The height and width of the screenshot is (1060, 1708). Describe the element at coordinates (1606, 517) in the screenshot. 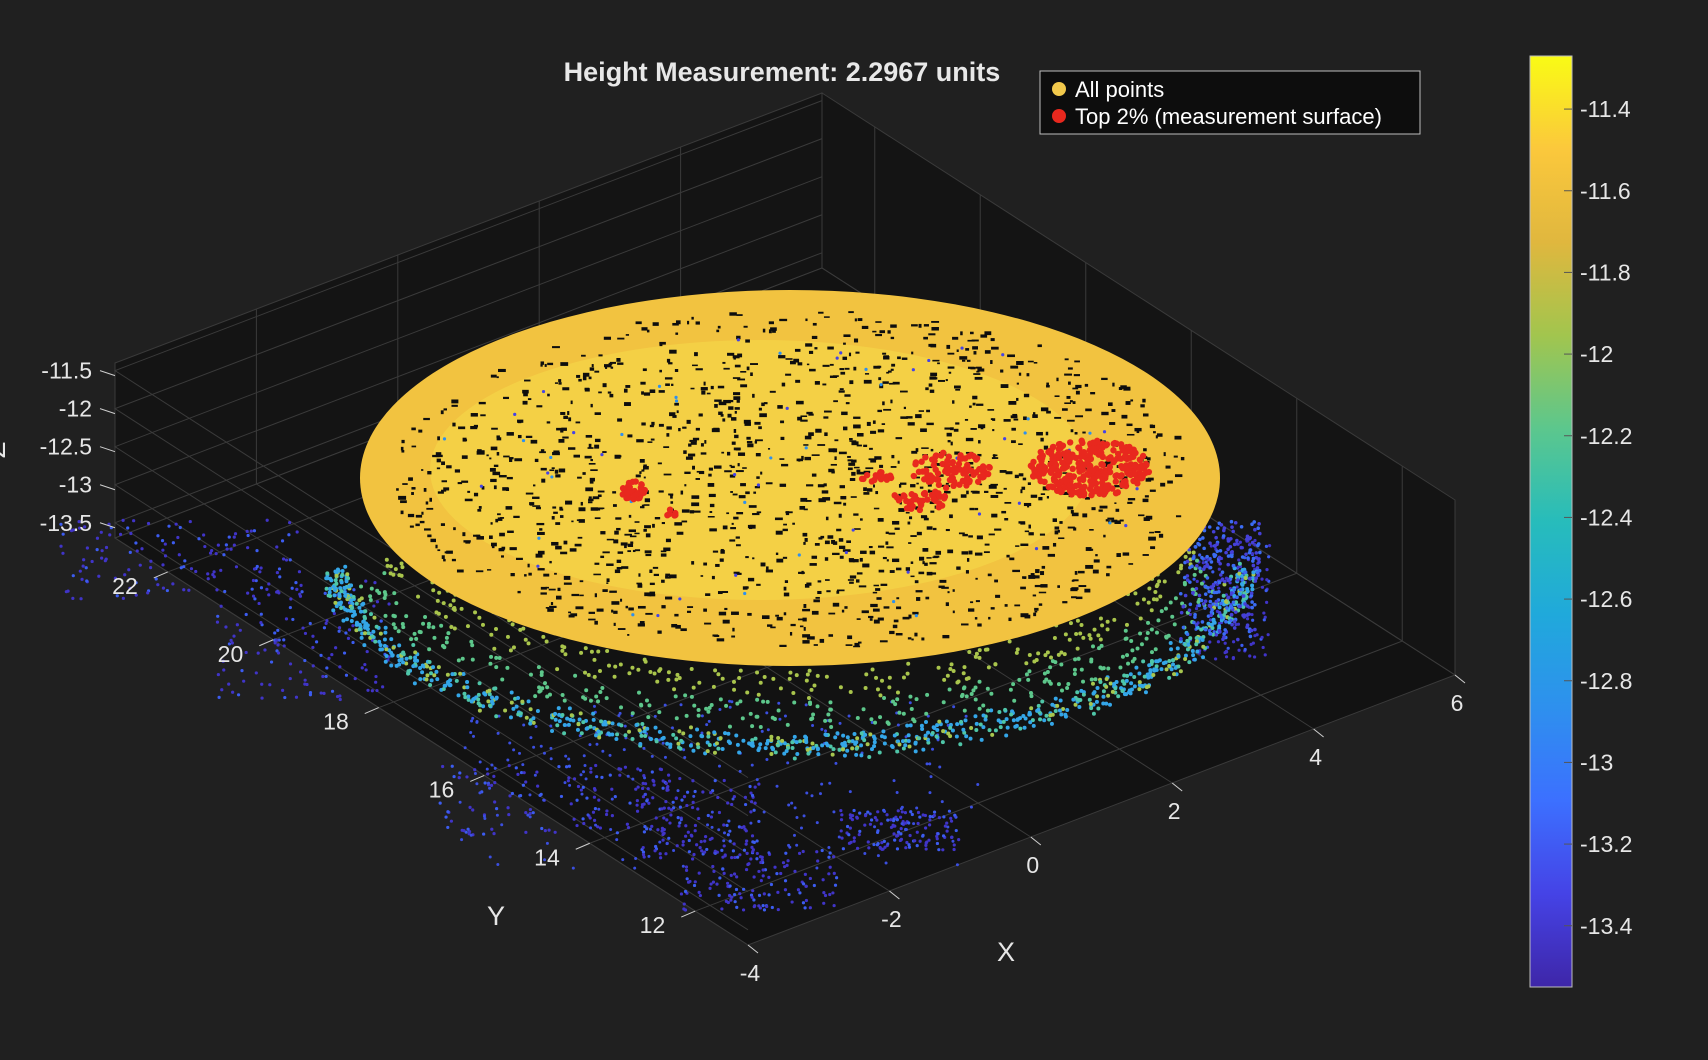

I see `colorbar-tick-label: -12.4` at that location.